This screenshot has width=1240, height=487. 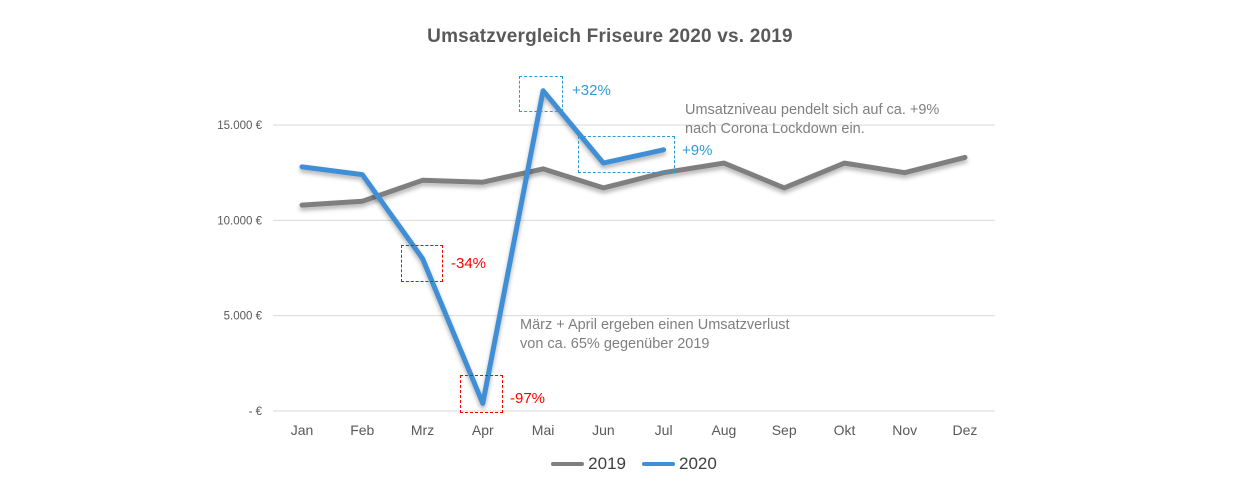 I want to click on series-line-2019, so click(x=633, y=181).